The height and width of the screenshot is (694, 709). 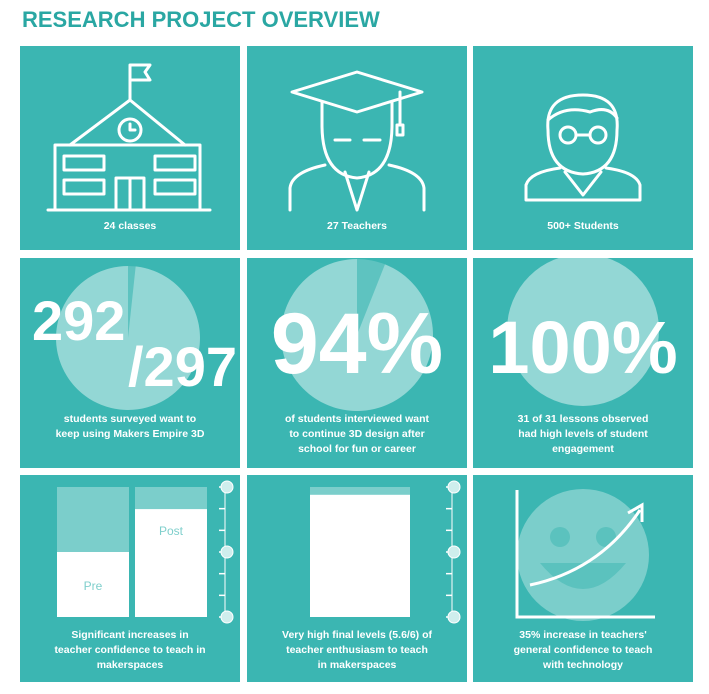 I want to click on caption: students surveyed want to, so click(x=130, y=419).